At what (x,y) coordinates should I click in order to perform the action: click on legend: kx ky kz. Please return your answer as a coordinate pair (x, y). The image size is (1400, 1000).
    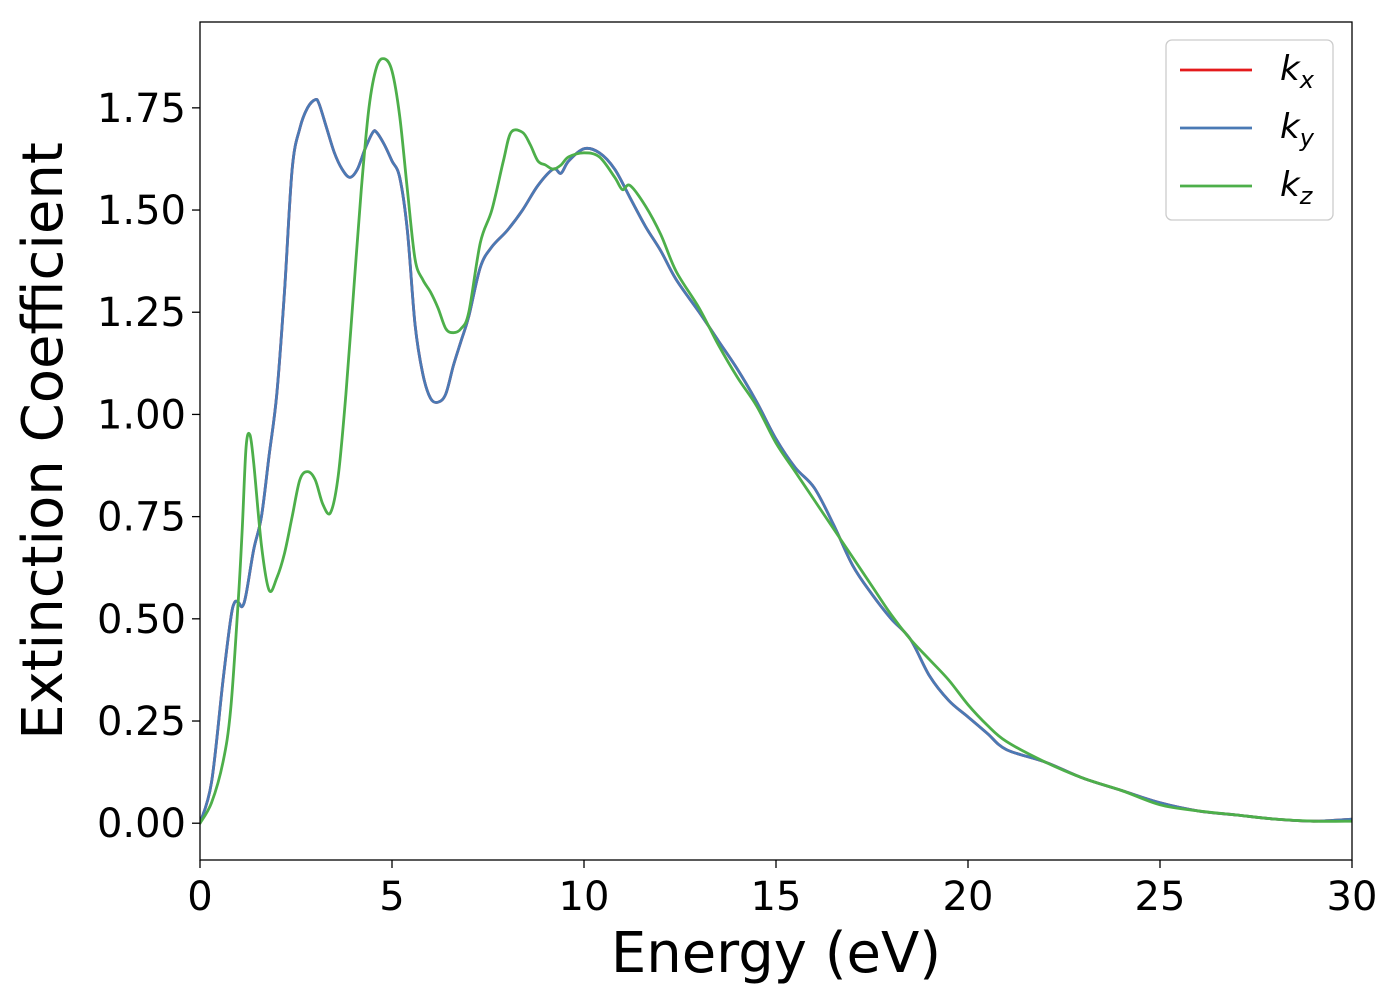
    Looking at the image, I should click on (1249, 130).